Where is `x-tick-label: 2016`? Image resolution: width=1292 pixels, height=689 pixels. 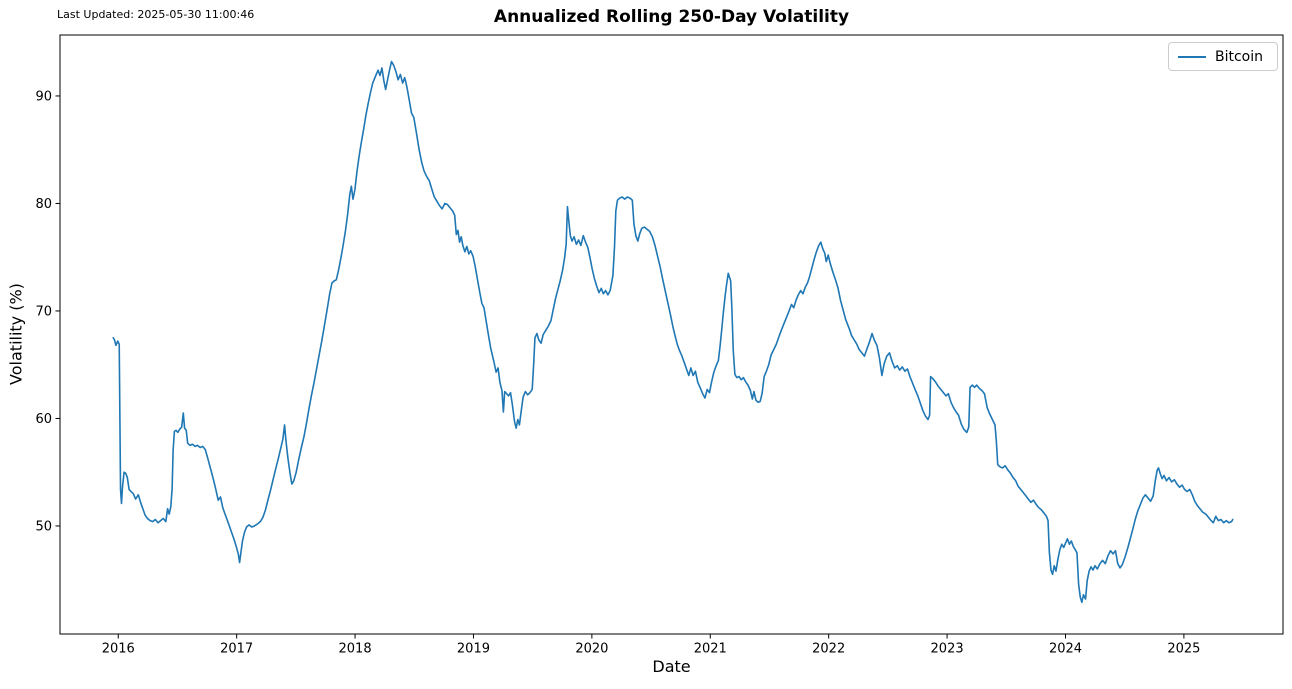 x-tick-label: 2016 is located at coordinates (118, 649).